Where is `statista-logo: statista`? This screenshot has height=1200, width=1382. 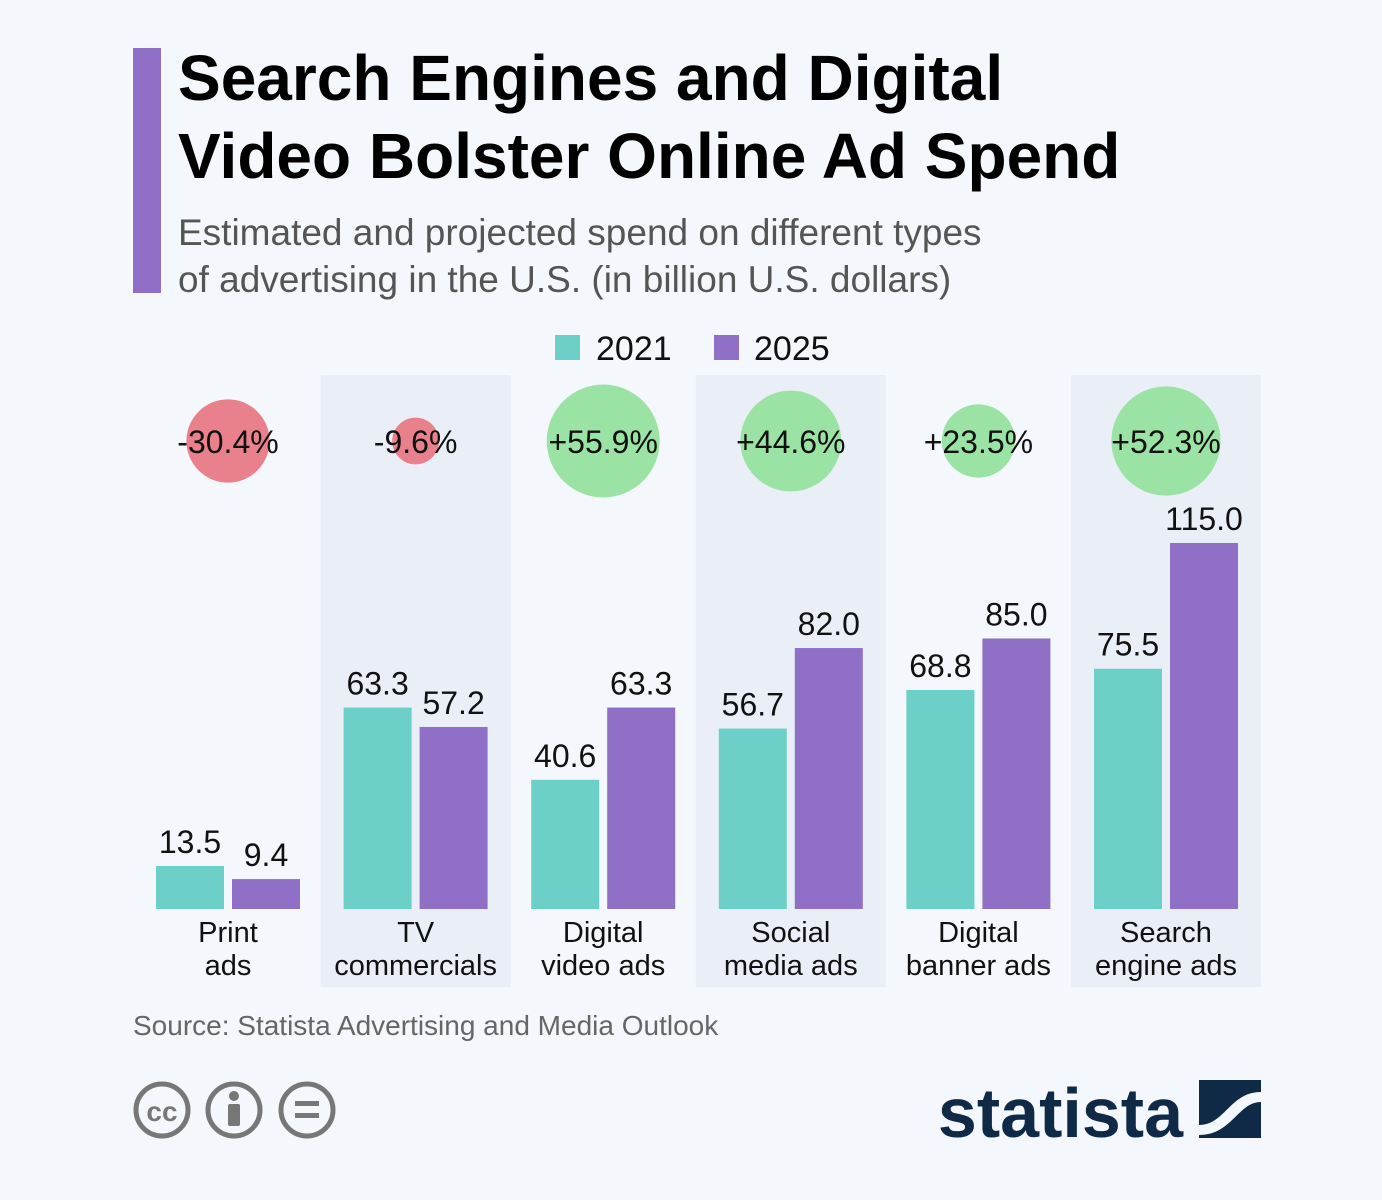 statista-logo: statista is located at coordinates (1099, 1113).